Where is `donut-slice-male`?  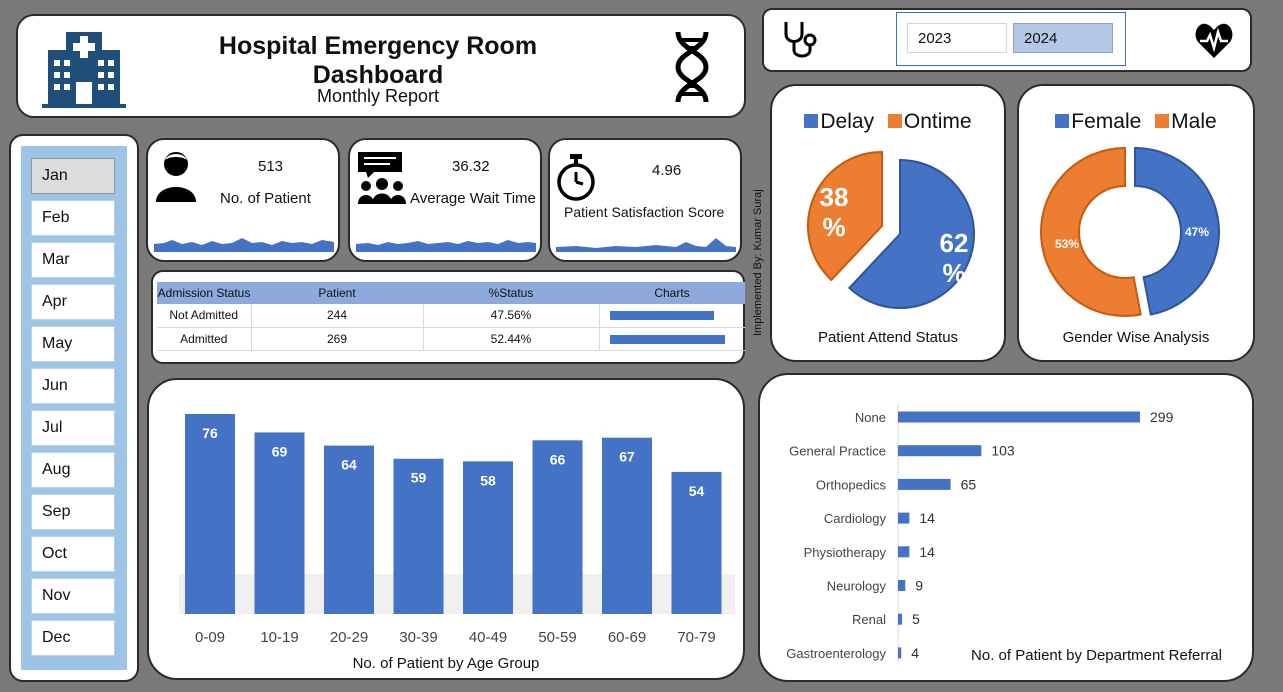
donut-slice-male is located at coordinates (1091, 231).